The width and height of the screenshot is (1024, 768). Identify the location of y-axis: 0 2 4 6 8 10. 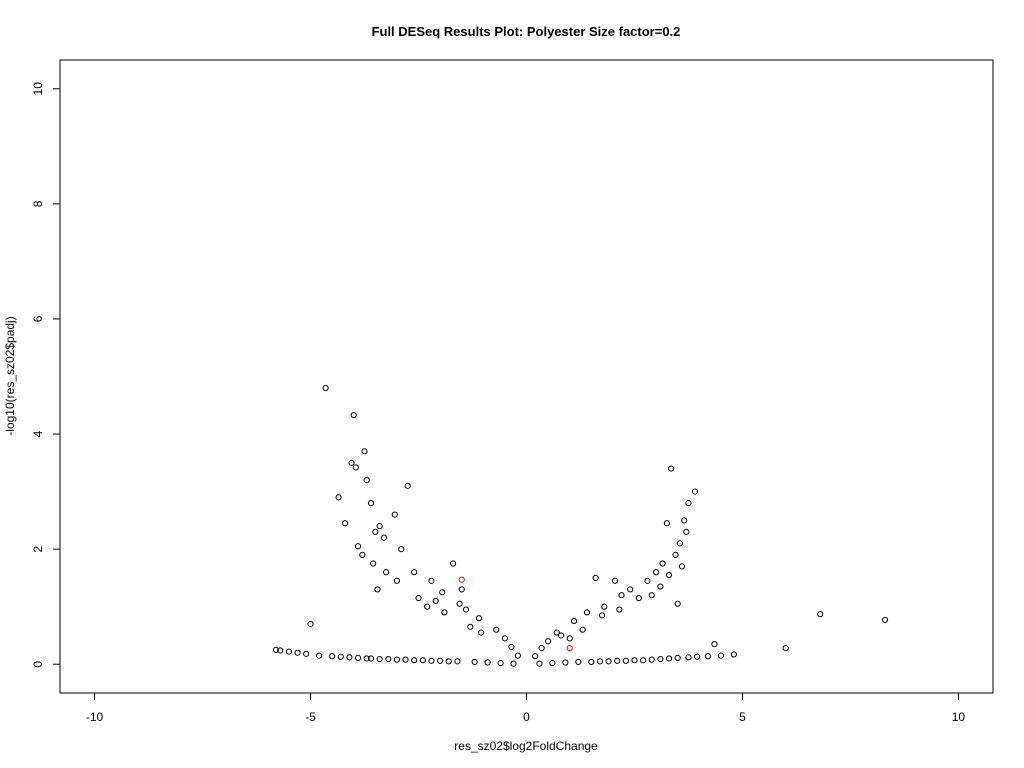
(45, 375).